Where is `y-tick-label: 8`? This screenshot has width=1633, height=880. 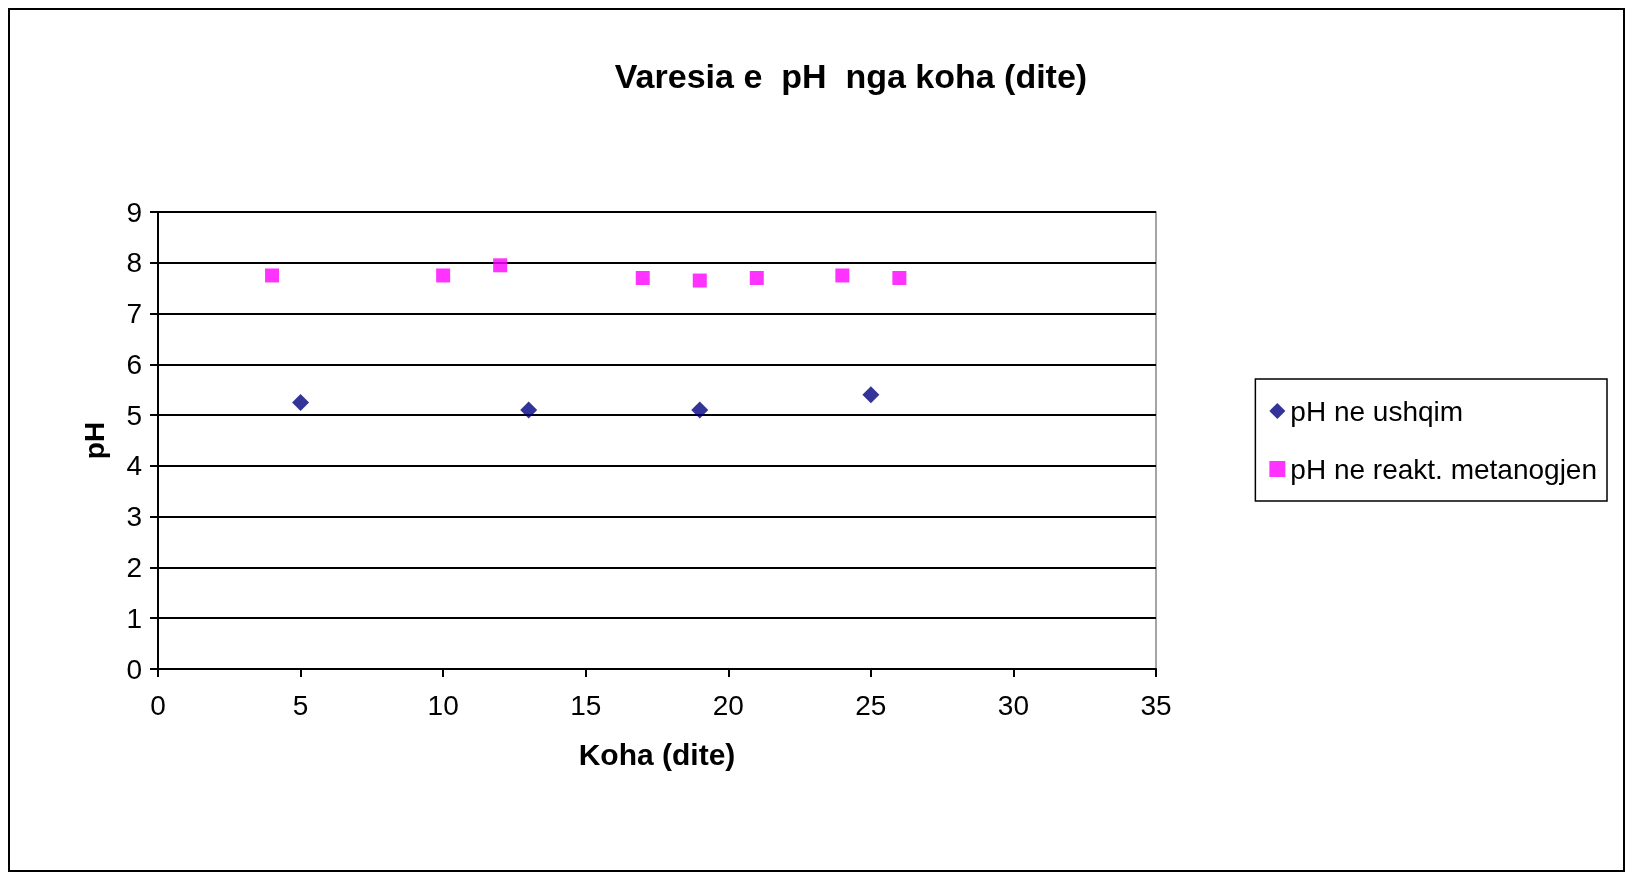
y-tick-label: 8 is located at coordinates (134, 263).